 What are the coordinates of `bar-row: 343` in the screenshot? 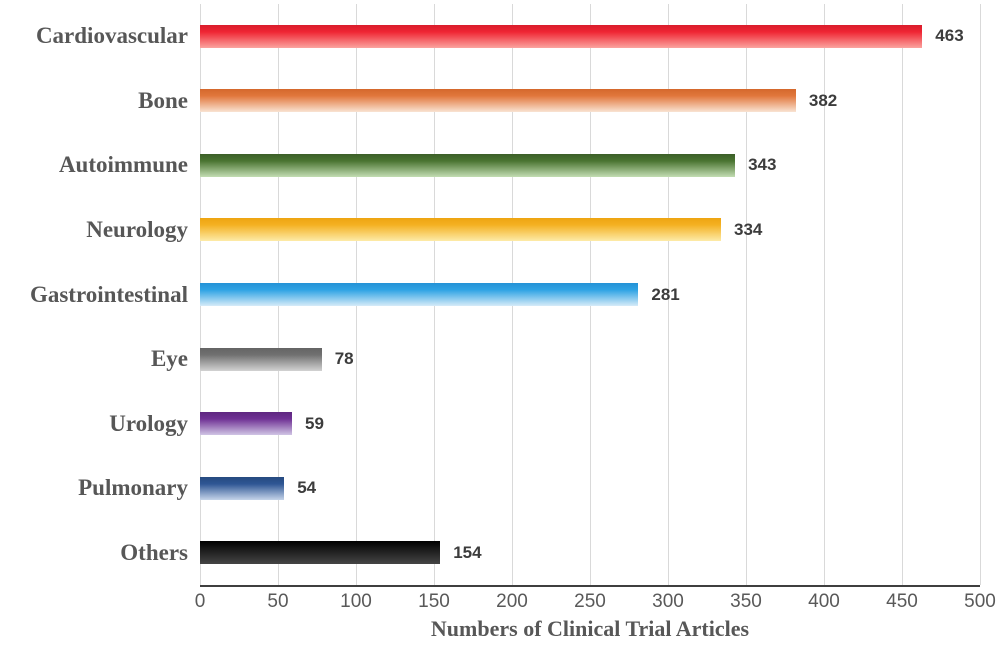 It's located at (590, 165).